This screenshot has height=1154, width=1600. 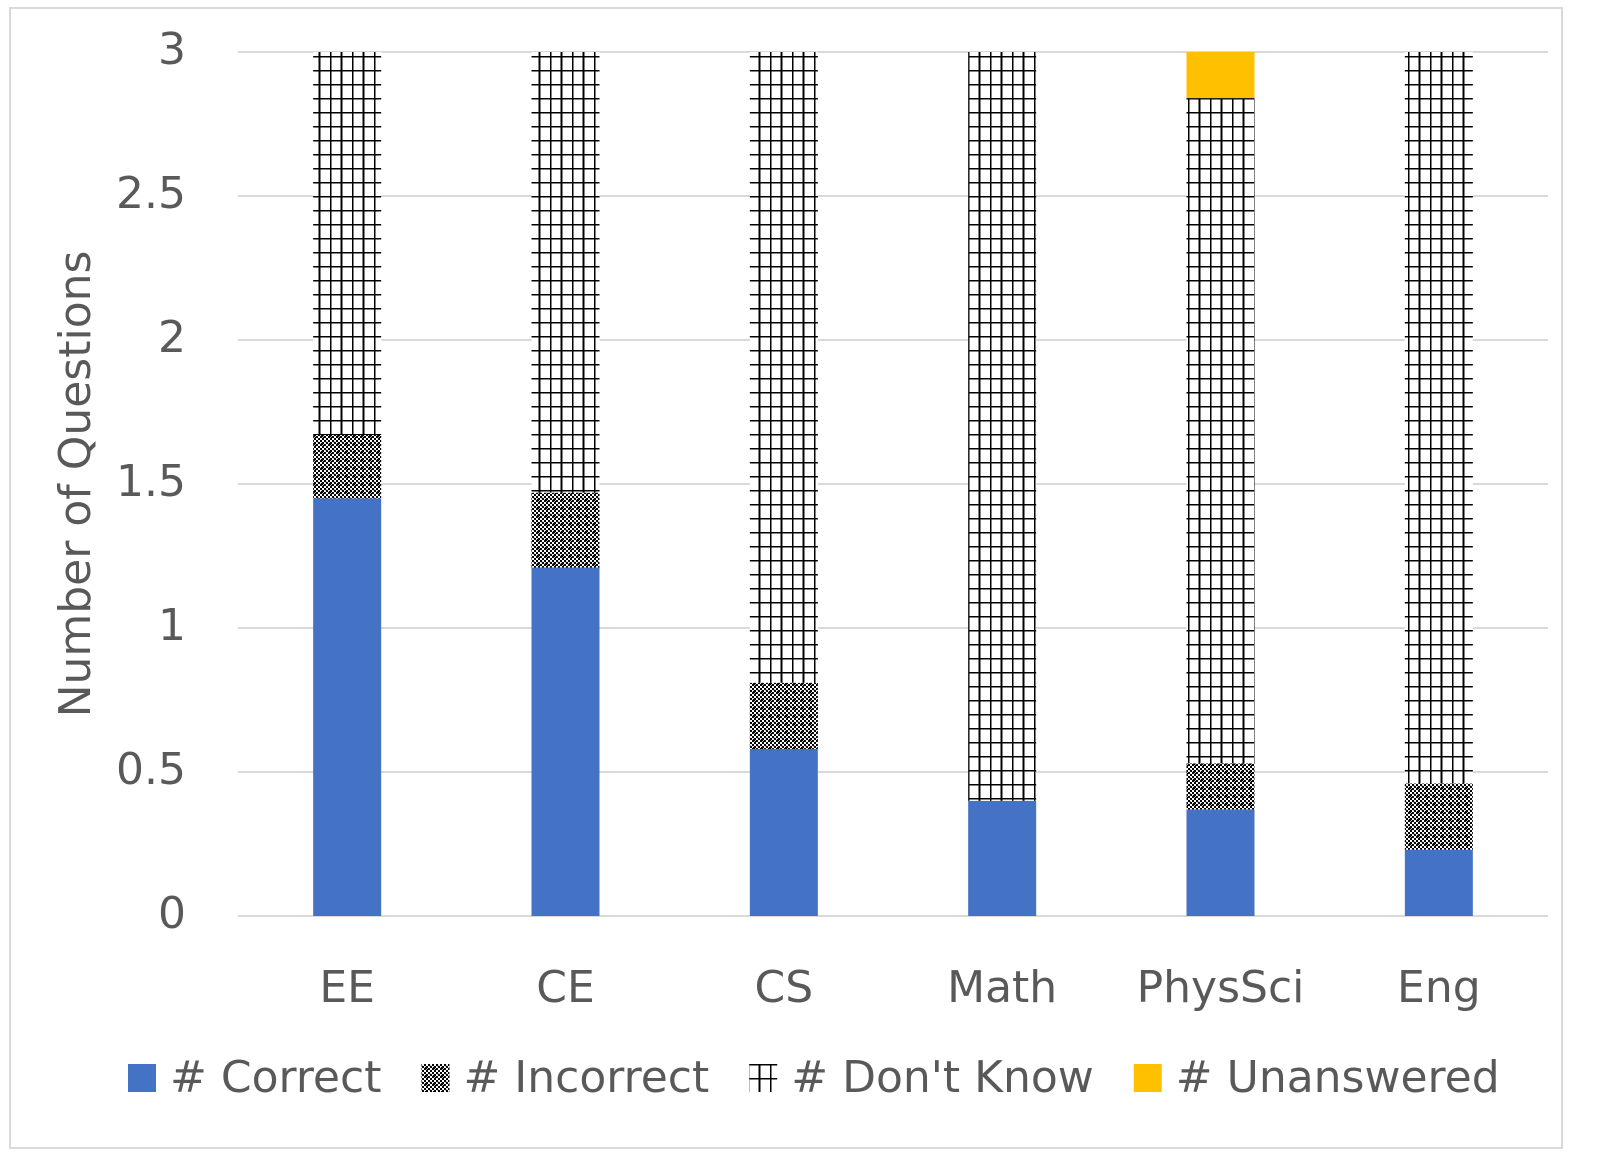 I want to click on y-tick-label: 2.5, so click(x=151, y=193).